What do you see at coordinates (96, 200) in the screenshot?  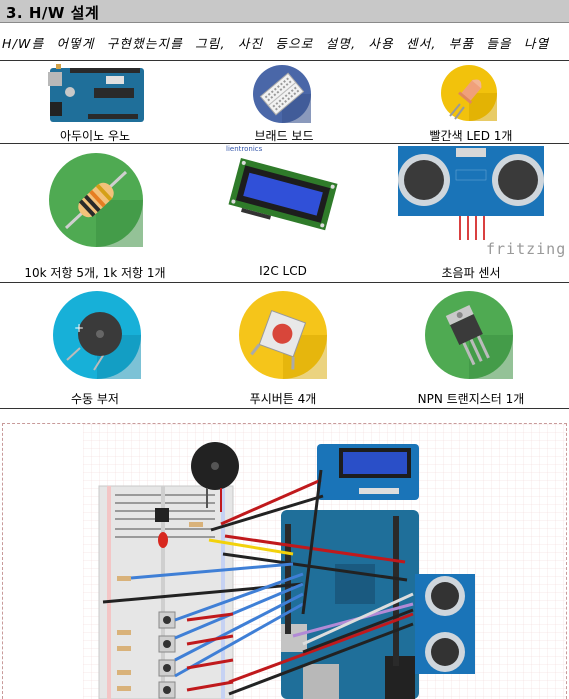 I see `resistor-icon` at bounding box center [96, 200].